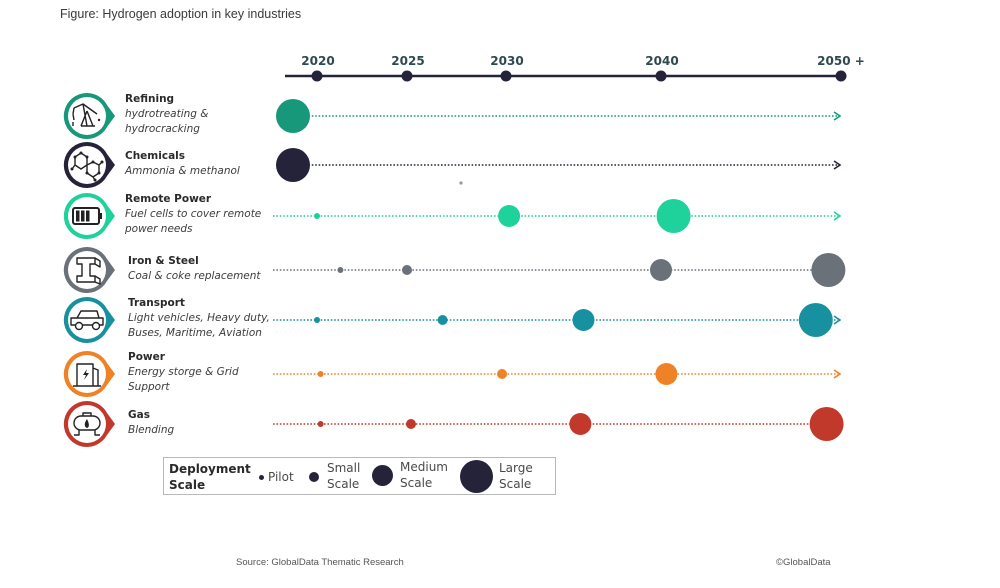 This screenshot has width=1000, height=588. Describe the element at coordinates (182, 171) in the screenshot. I see `industry-description: Ammonia & methanol` at that location.